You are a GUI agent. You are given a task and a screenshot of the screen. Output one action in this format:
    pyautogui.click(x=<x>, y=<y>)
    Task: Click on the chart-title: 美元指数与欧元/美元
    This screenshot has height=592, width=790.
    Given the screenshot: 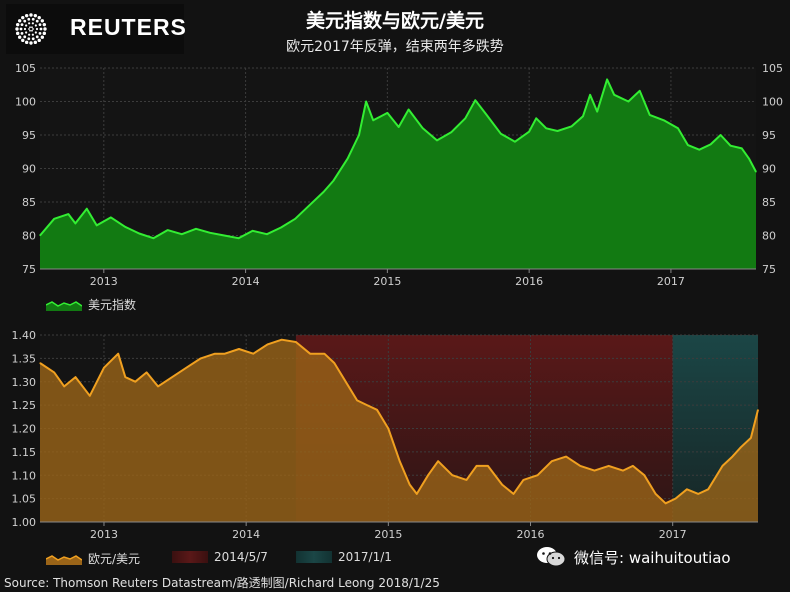 What is the action you would take?
    pyautogui.click(x=395, y=21)
    